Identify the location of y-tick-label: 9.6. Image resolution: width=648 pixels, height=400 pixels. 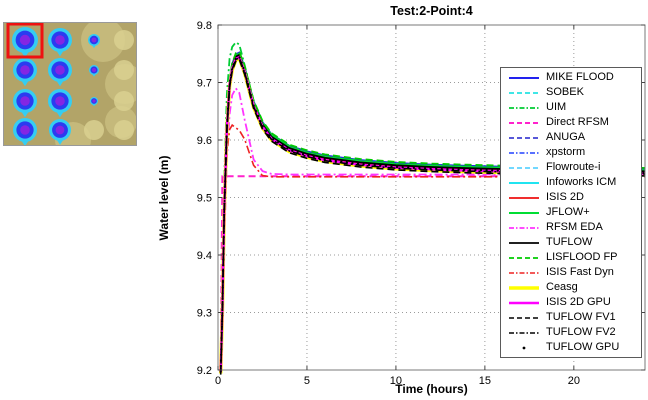
(204, 141).